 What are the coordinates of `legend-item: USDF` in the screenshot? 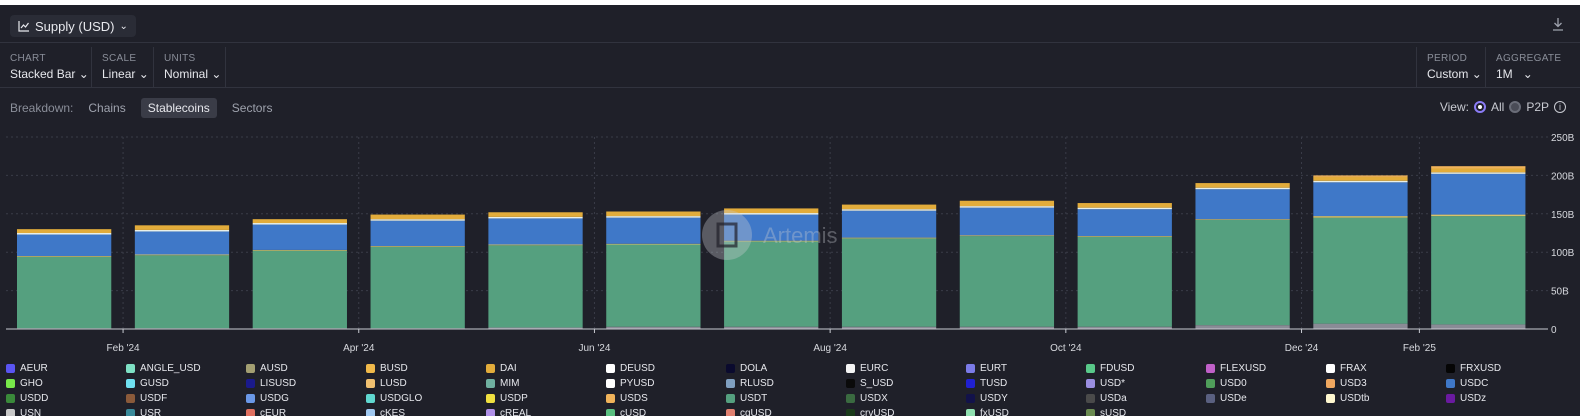 It's located at (186, 398).